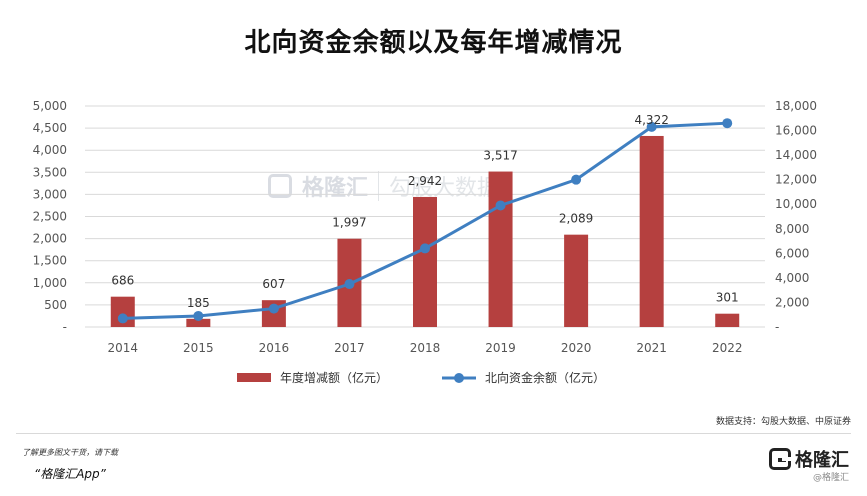 Image resolution: width=867 pixels, height=496 pixels. I want to click on y-right-tick-label: -, so click(777, 327).